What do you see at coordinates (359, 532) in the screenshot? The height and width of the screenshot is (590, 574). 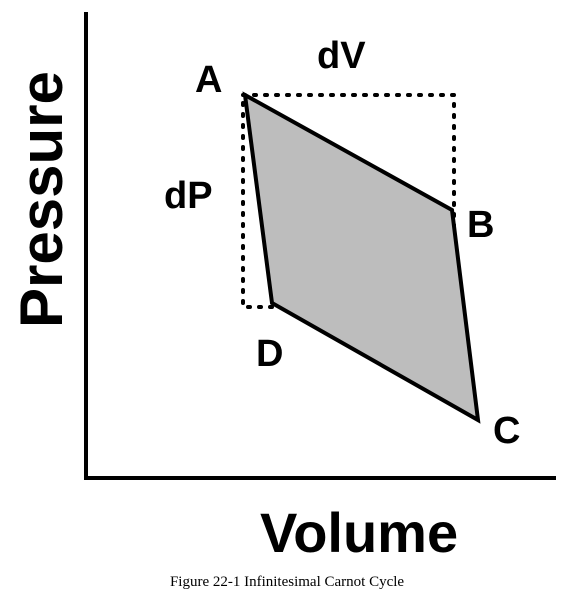 I see `x-axis-title: Volume` at bounding box center [359, 532].